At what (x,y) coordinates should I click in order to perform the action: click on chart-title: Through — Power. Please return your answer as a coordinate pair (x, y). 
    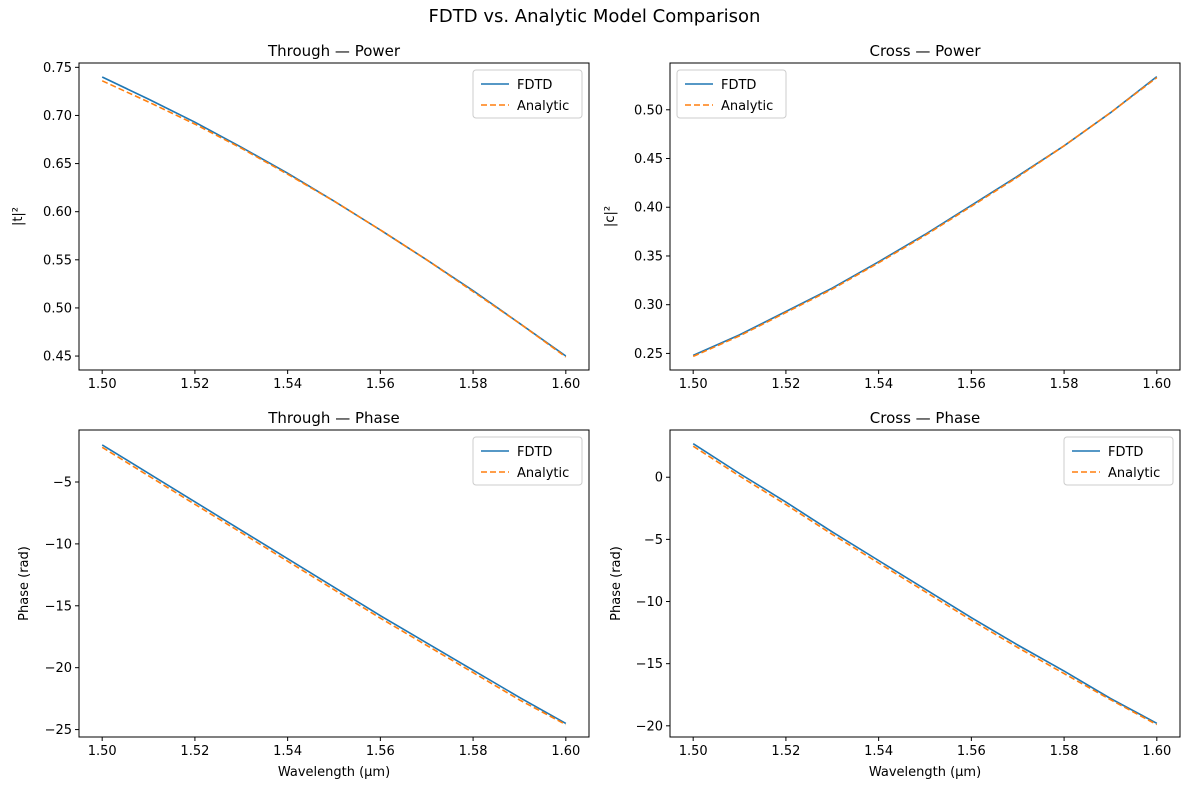
    Looking at the image, I should click on (334, 51).